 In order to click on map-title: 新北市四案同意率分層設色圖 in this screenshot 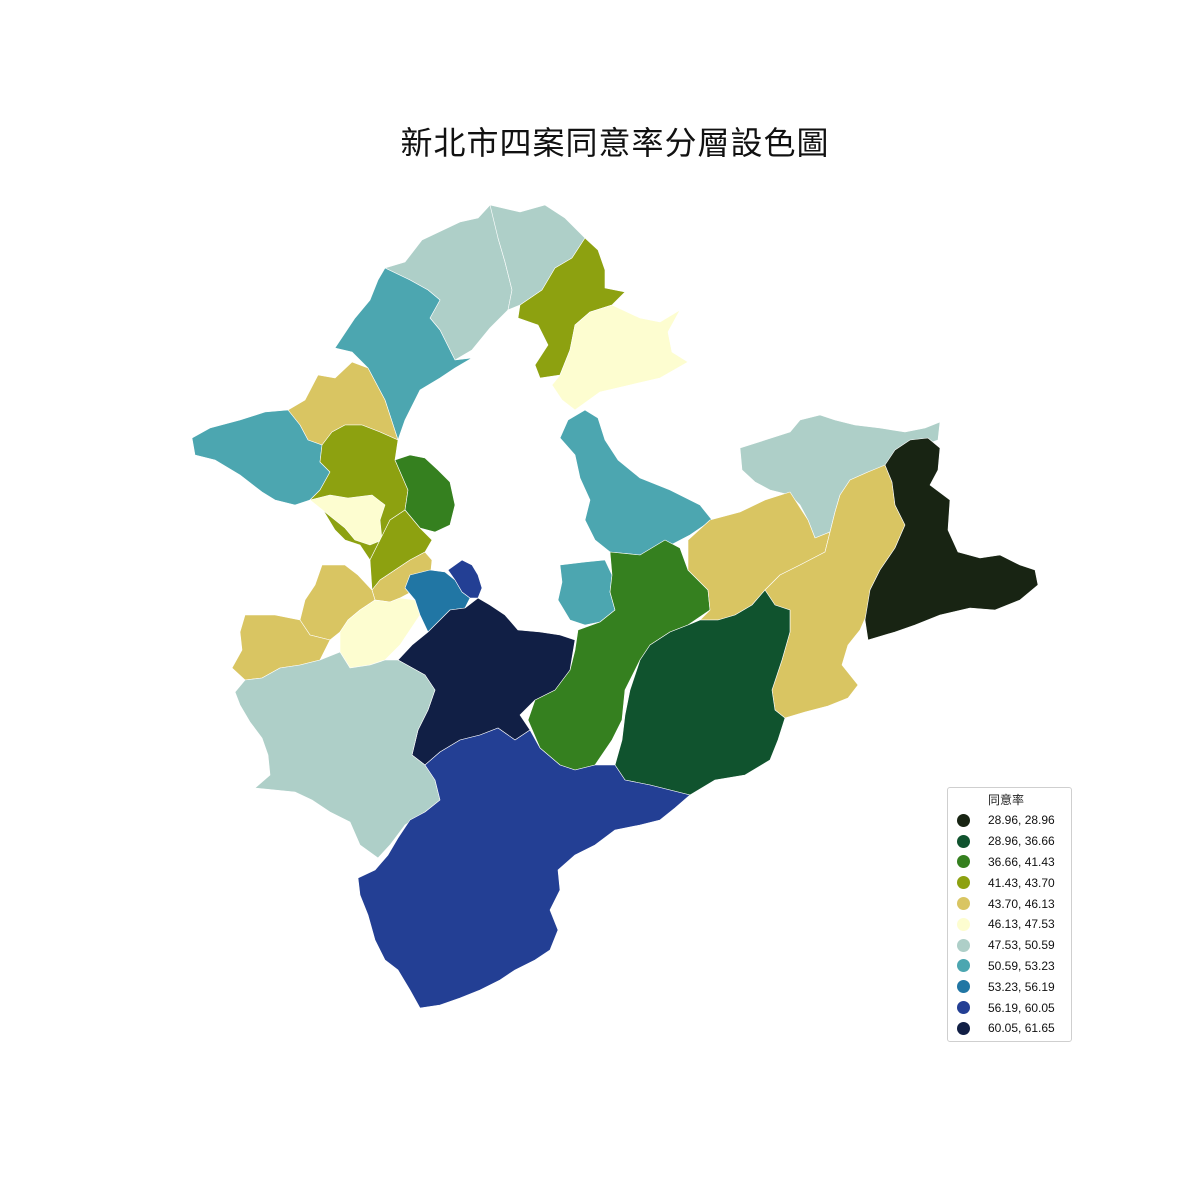, I will do `click(615, 143)`.